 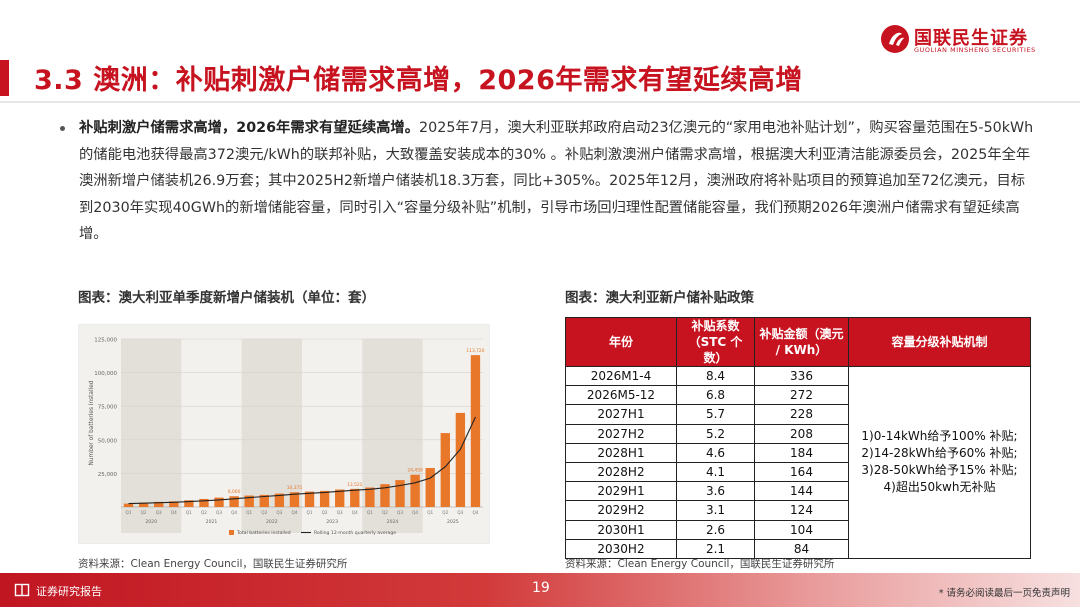 I want to click on cell-year: 2026M1-4, so click(x=621, y=376).